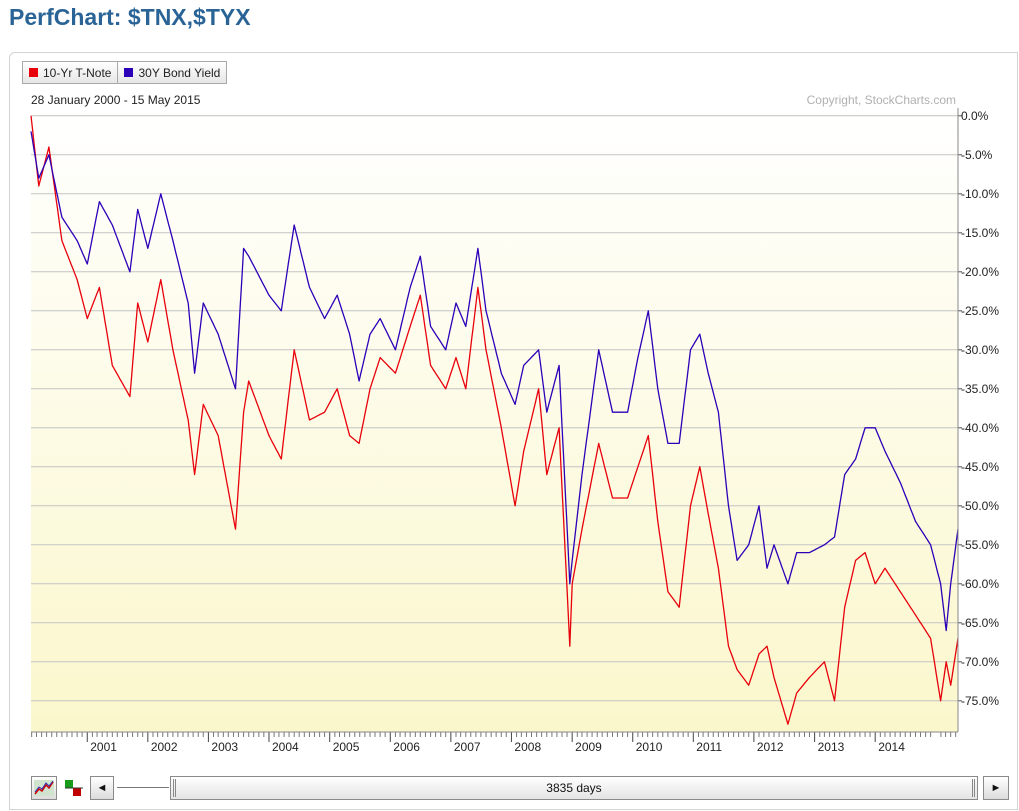 This screenshot has height=811, width=1019. I want to click on x-tick-label: 2002, so click(164, 747).